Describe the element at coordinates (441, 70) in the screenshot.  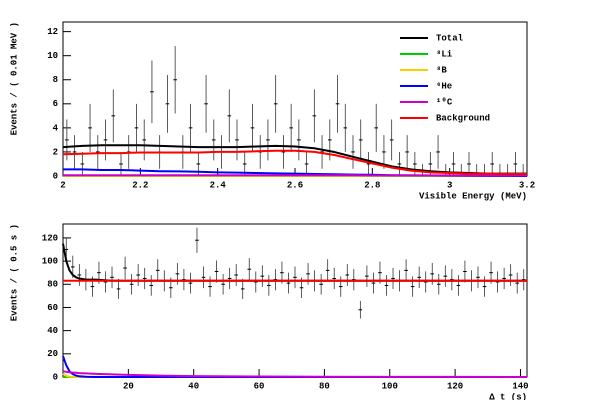
I see `legend-label: ⁸B` at that location.